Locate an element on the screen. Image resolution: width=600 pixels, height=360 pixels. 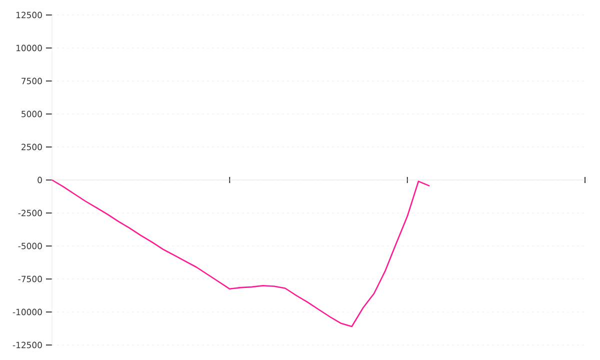
y-tick-label: -12500 is located at coordinates (27, 345).